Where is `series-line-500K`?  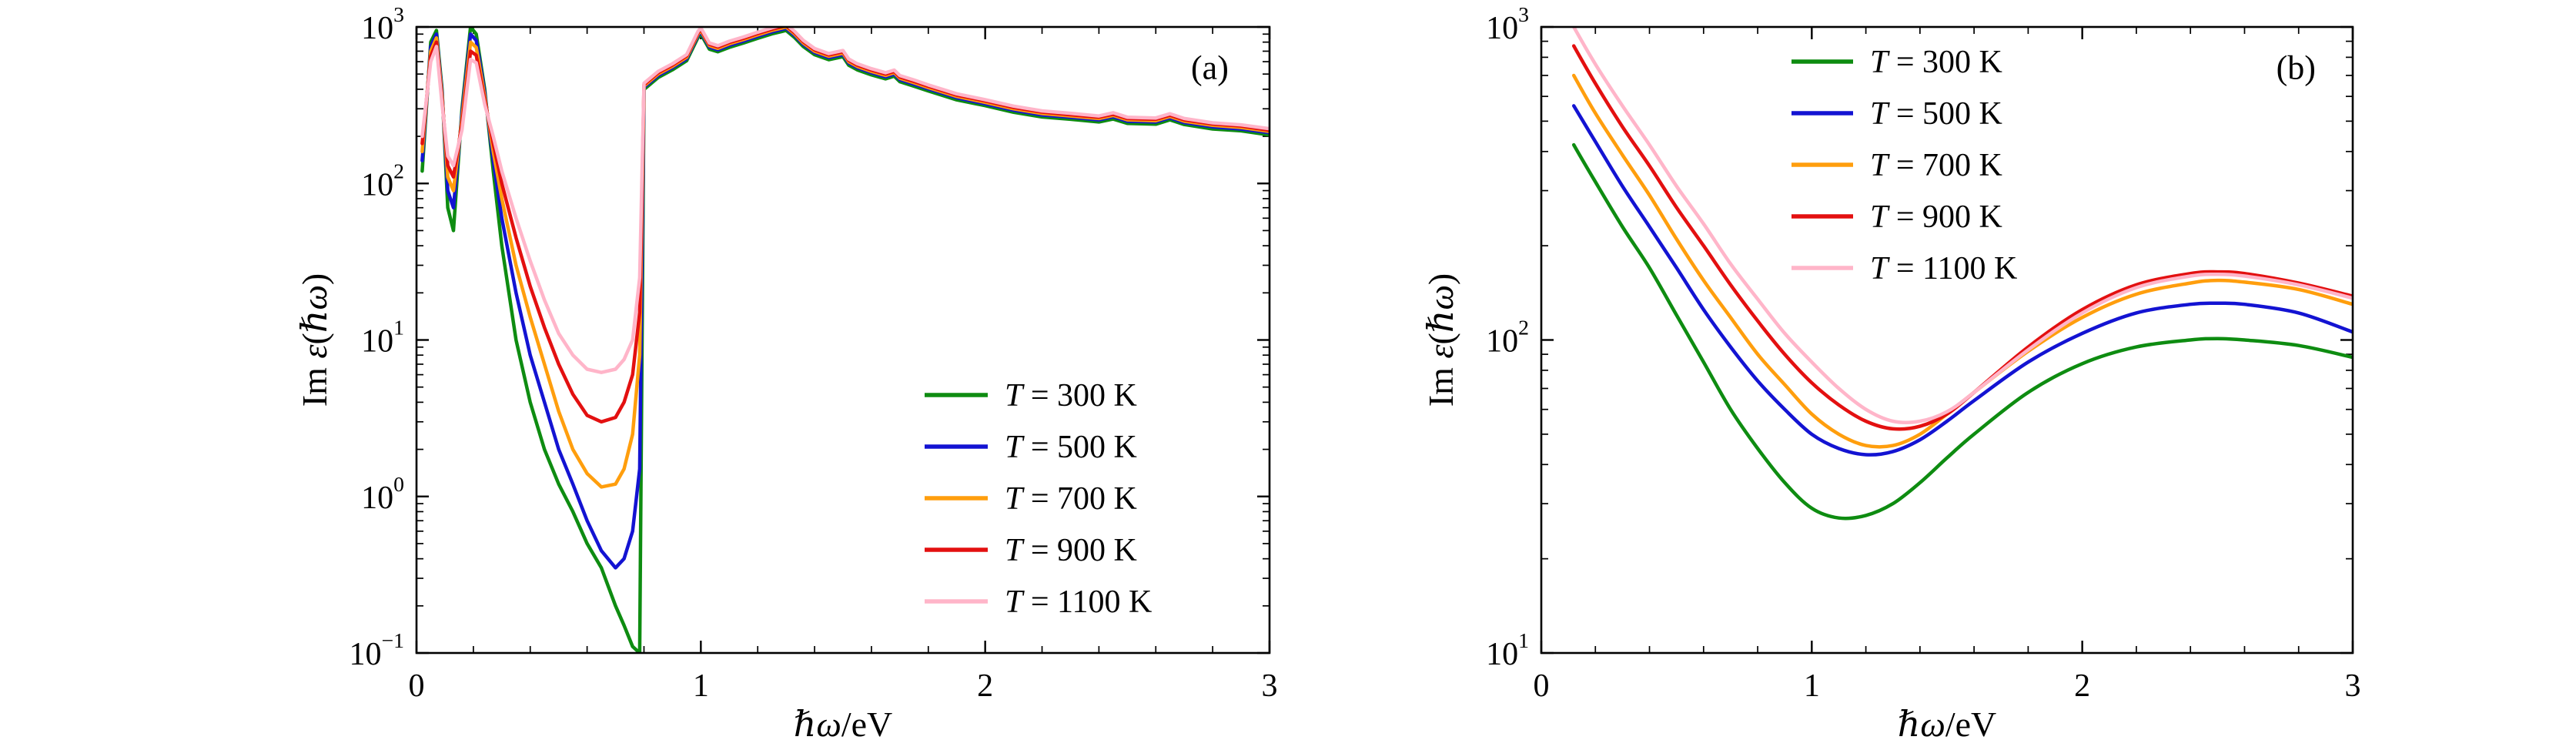
series-line-500K is located at coordinates (1962, 280).